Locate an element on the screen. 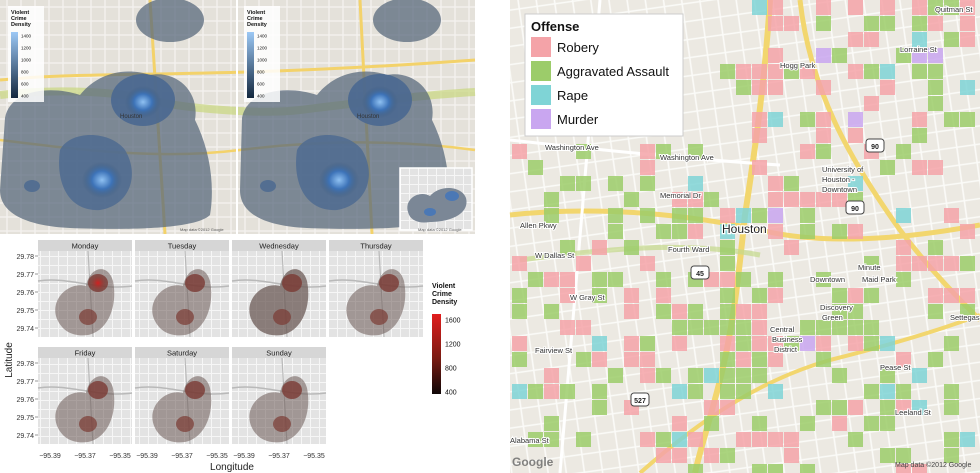 This screenshot has width=980, height=473. x-tick-label: −95.37 is located at coordinates (182, 456).